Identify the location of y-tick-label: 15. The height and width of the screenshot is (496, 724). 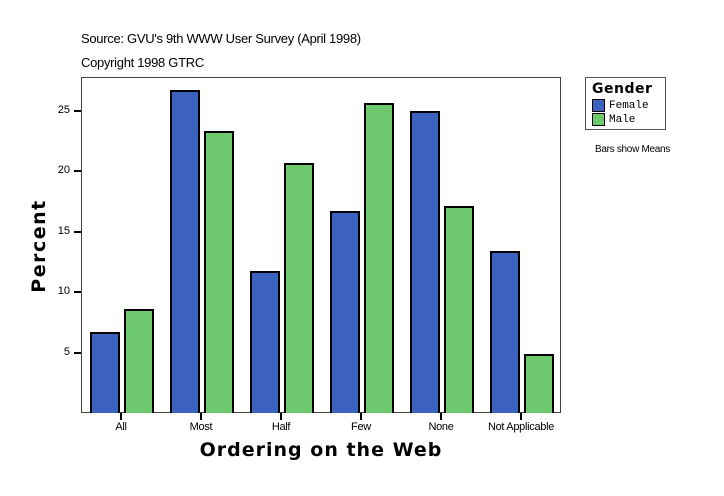
(63, 230).